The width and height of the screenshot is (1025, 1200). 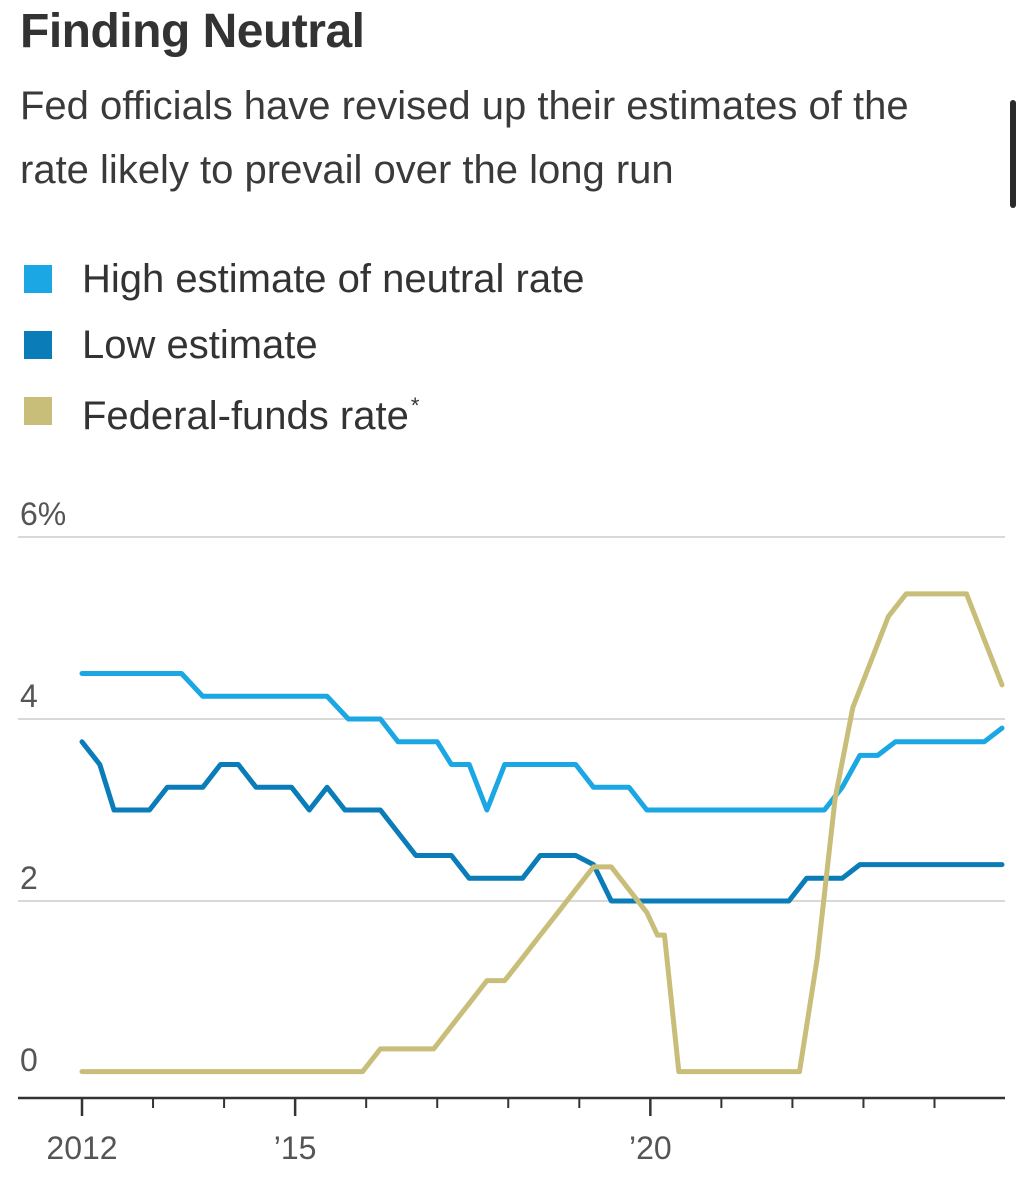 I want to click on x-tick-label: ’20, so click(x=650, y=1148).